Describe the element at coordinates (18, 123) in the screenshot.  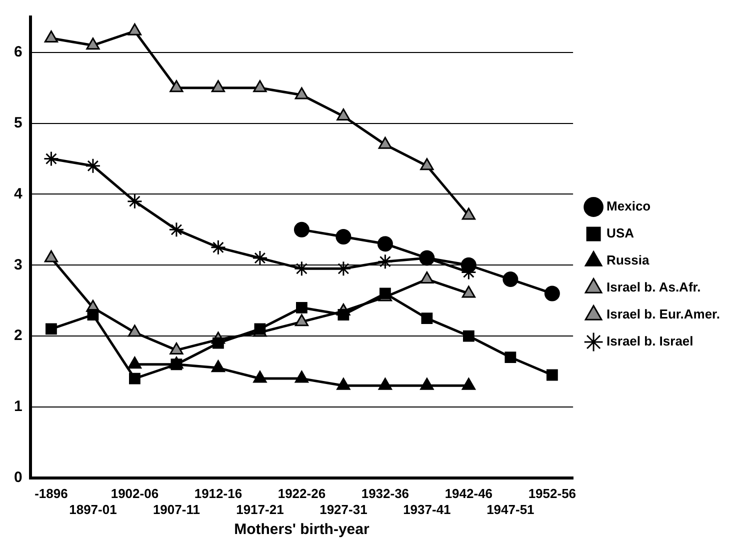
I see `y-tick-label: 5` at that location.